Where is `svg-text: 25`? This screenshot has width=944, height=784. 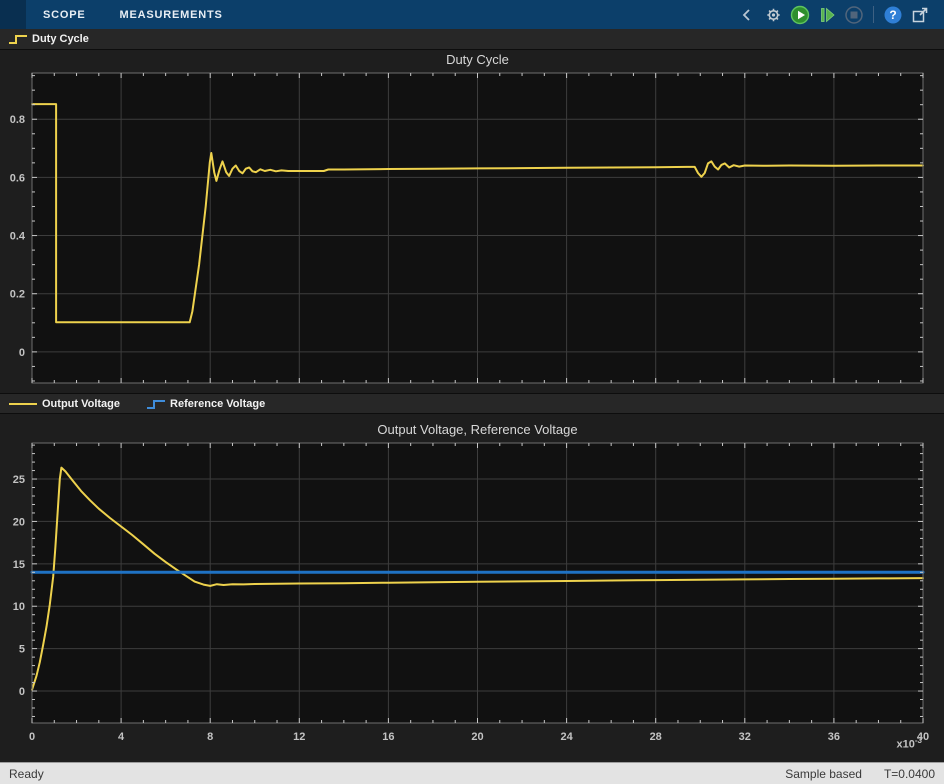 svg-text: 25 is located at coordinates (19, 480).